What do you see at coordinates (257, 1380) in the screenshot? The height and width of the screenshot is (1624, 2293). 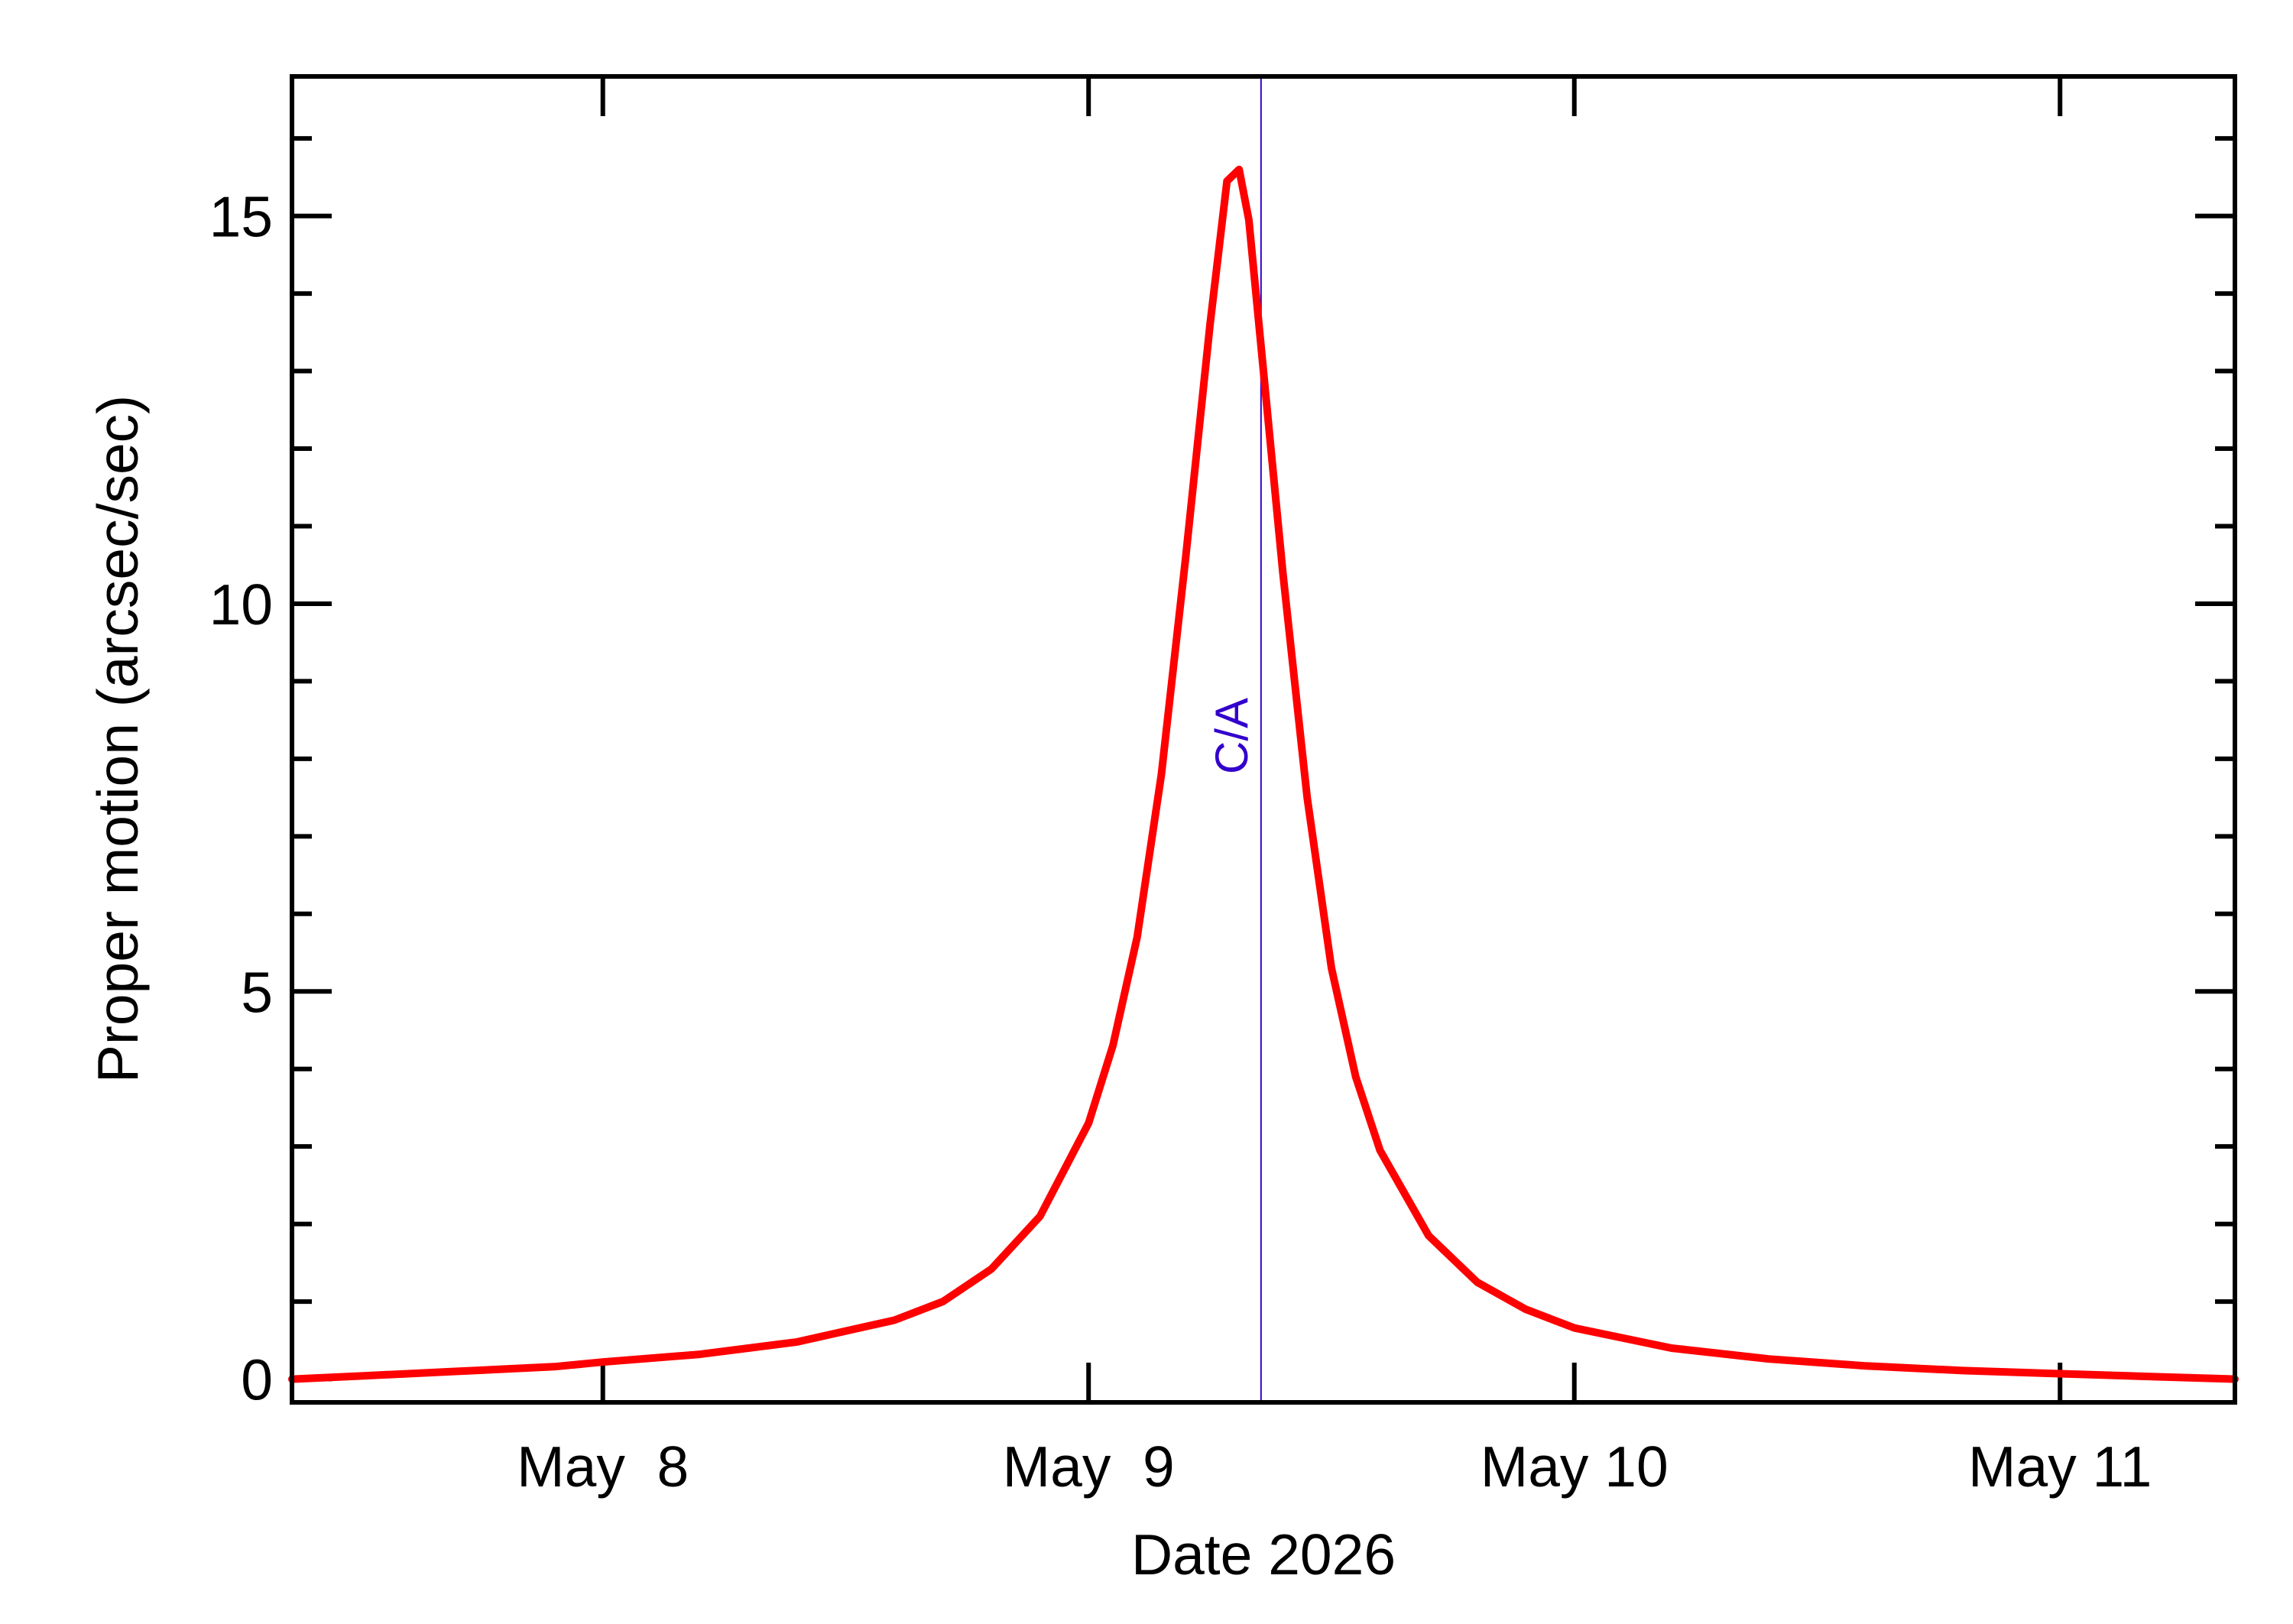 I see `y-tick-label: 0` at bounding box center [257, 1380].